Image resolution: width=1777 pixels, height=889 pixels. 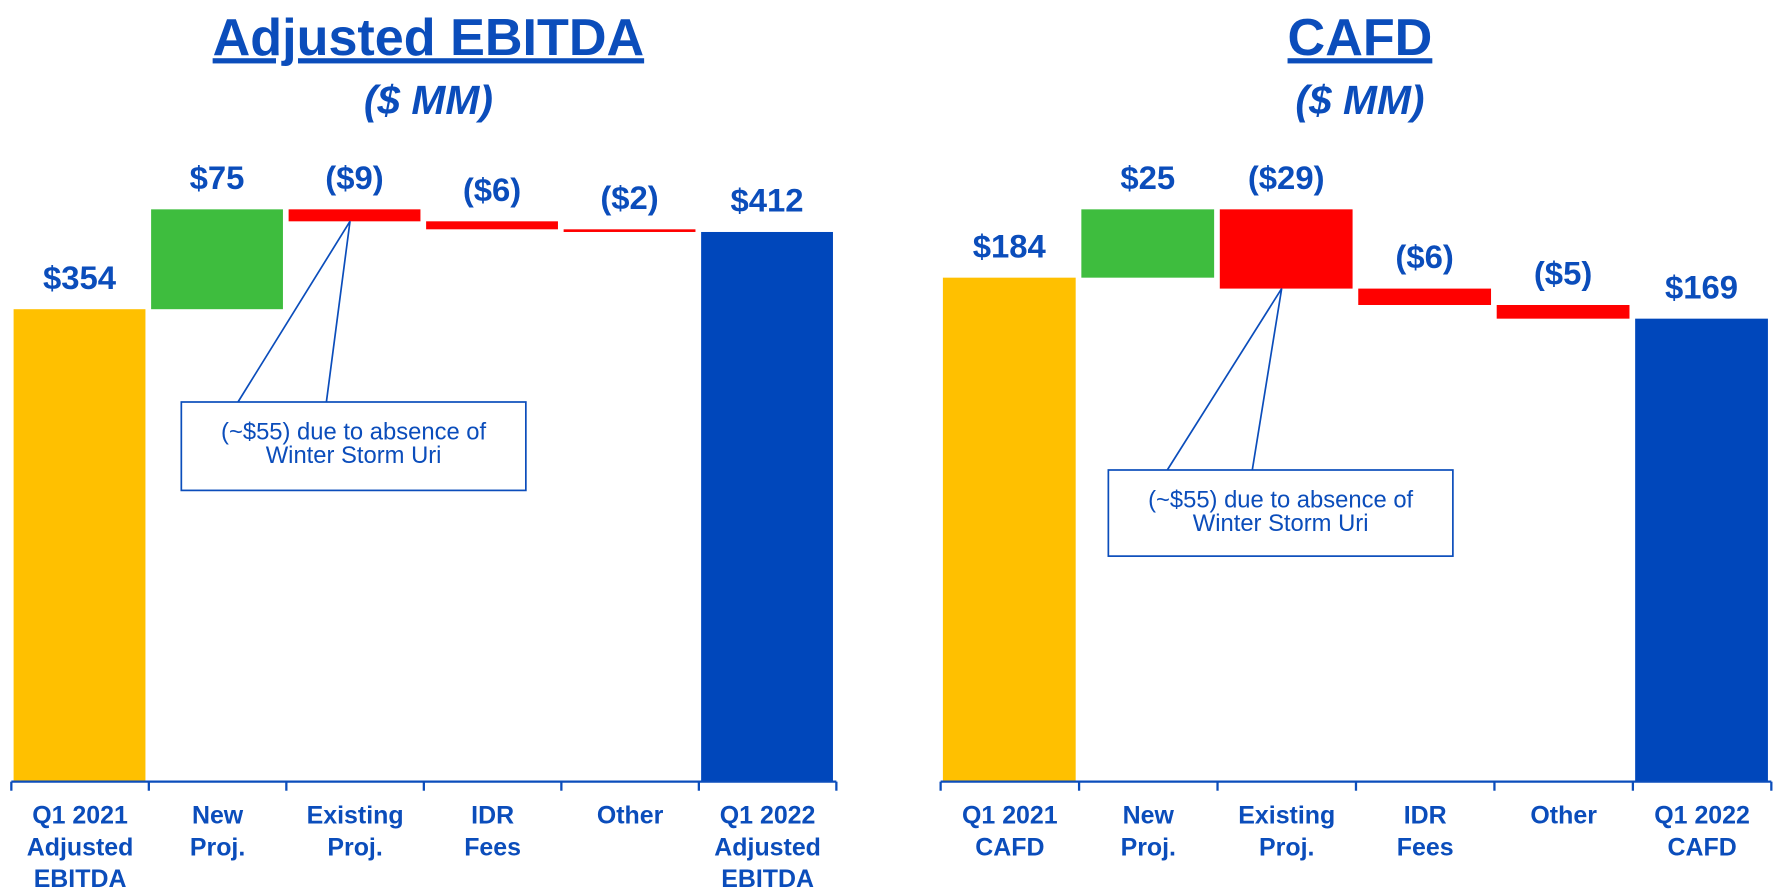 I want to click on value-label: ($5), so click(x=1563, y=273).